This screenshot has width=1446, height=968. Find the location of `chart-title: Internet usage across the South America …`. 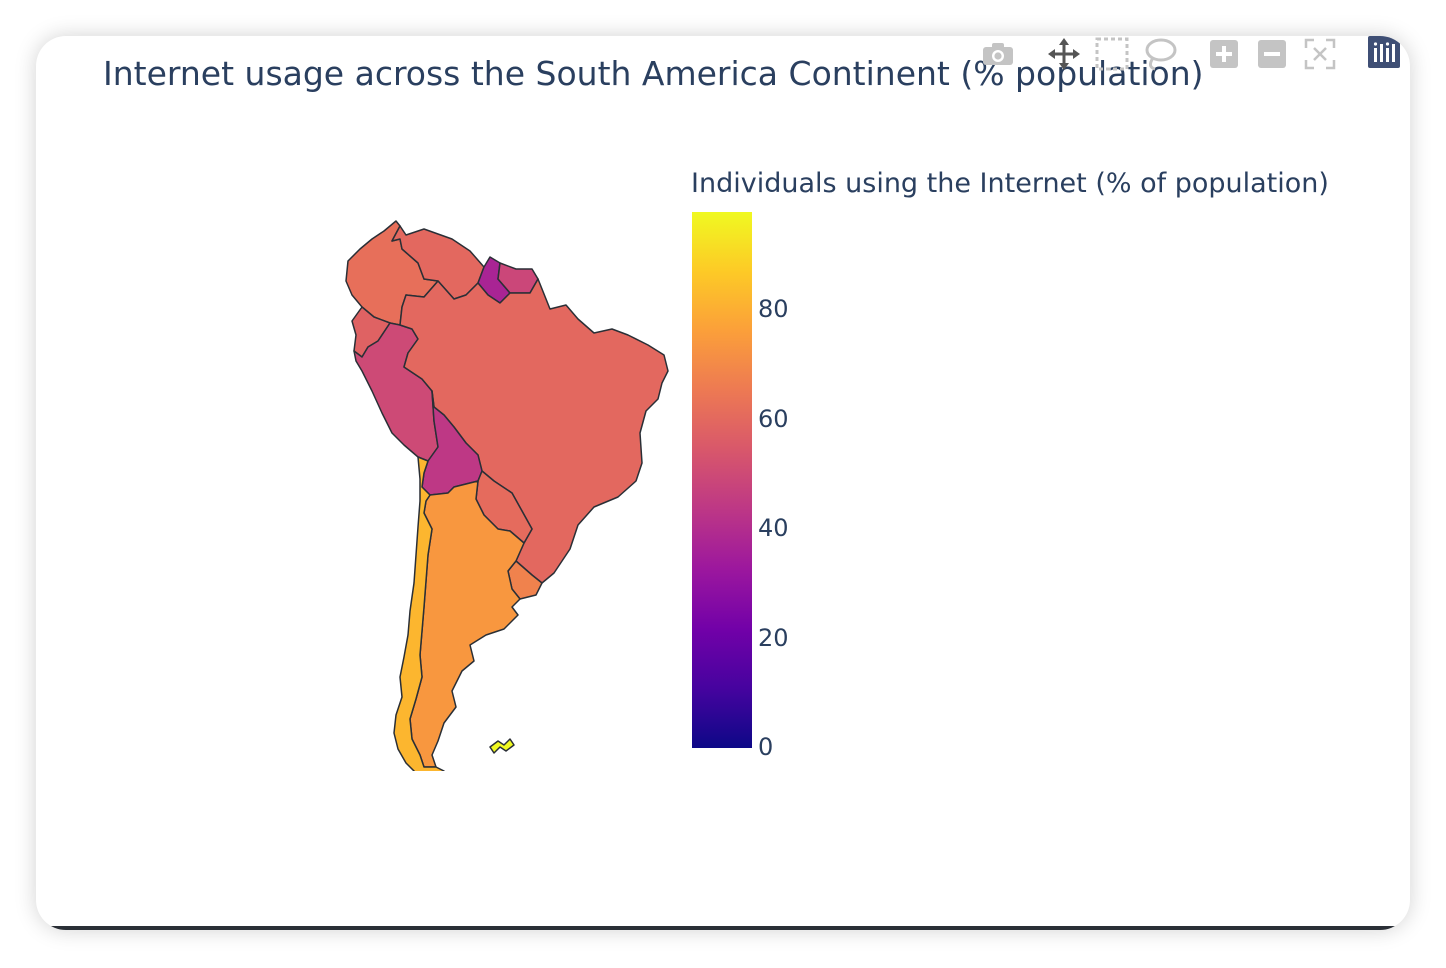

chart-title: Internet usage across the South America … is located at coordinates (653, 73).